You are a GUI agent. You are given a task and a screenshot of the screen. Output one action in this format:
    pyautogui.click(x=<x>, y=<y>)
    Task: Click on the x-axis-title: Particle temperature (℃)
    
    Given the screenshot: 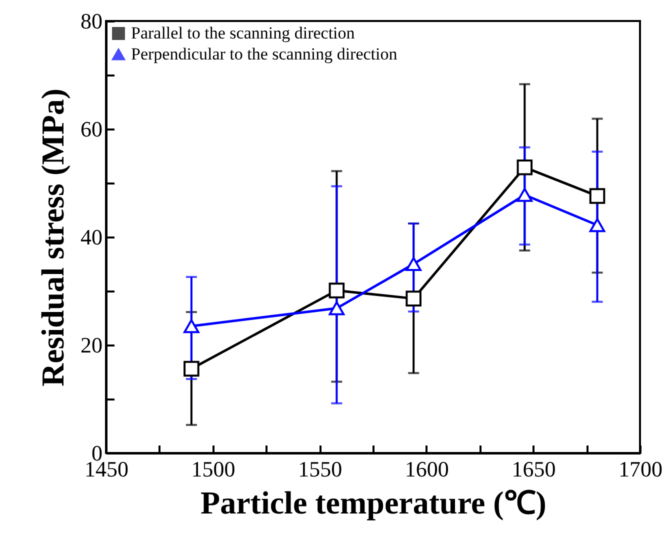 What is the action you would take?
    pyautogui.click(x=373, y=502)
    